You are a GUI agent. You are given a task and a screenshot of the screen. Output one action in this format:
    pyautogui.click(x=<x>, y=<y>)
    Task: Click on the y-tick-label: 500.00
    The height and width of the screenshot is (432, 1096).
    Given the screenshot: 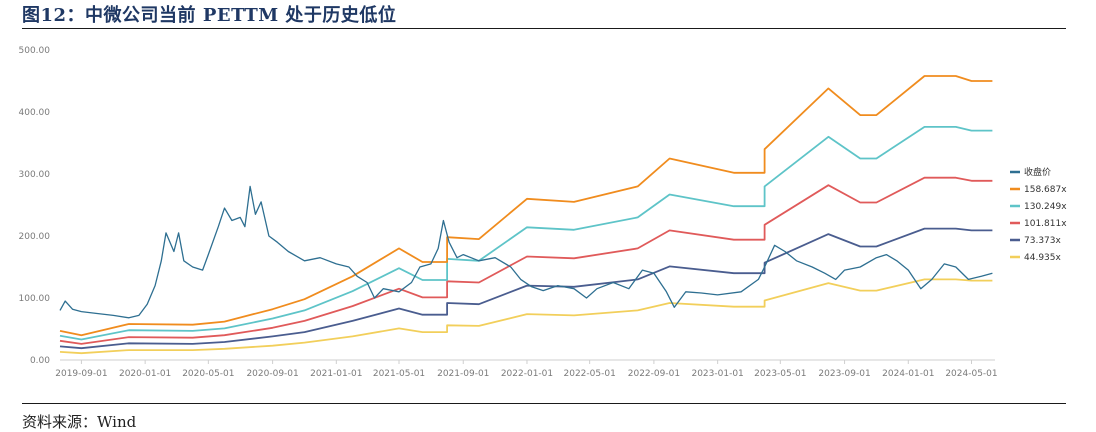 What is the action you would take?
    pyautogui.click(x=35, y=51)
    